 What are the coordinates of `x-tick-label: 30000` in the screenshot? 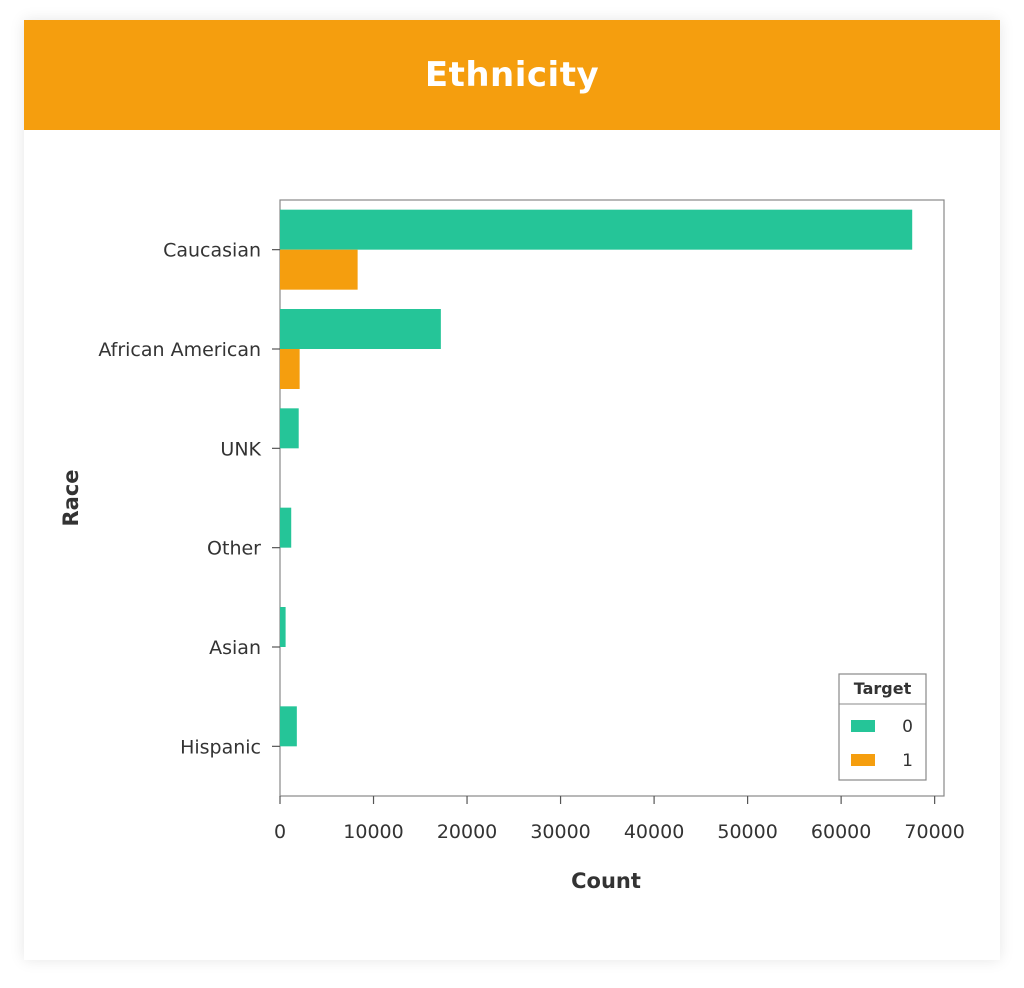 It's located at (560, 832).